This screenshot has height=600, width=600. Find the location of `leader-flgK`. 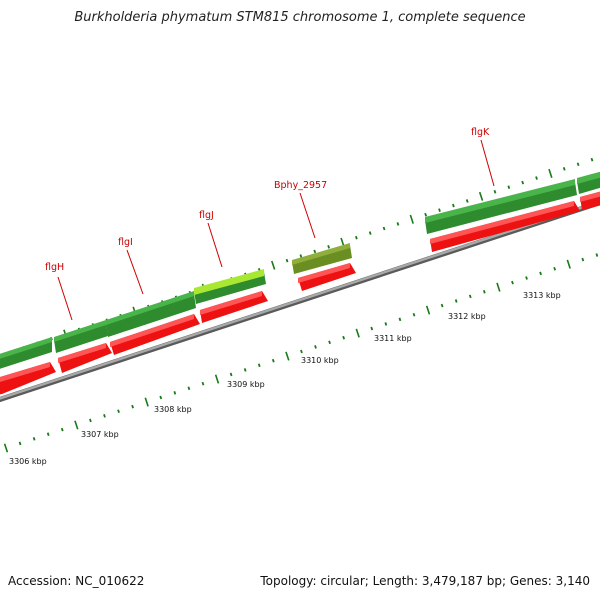

leader-flgK is located at coordinates (487, 163).